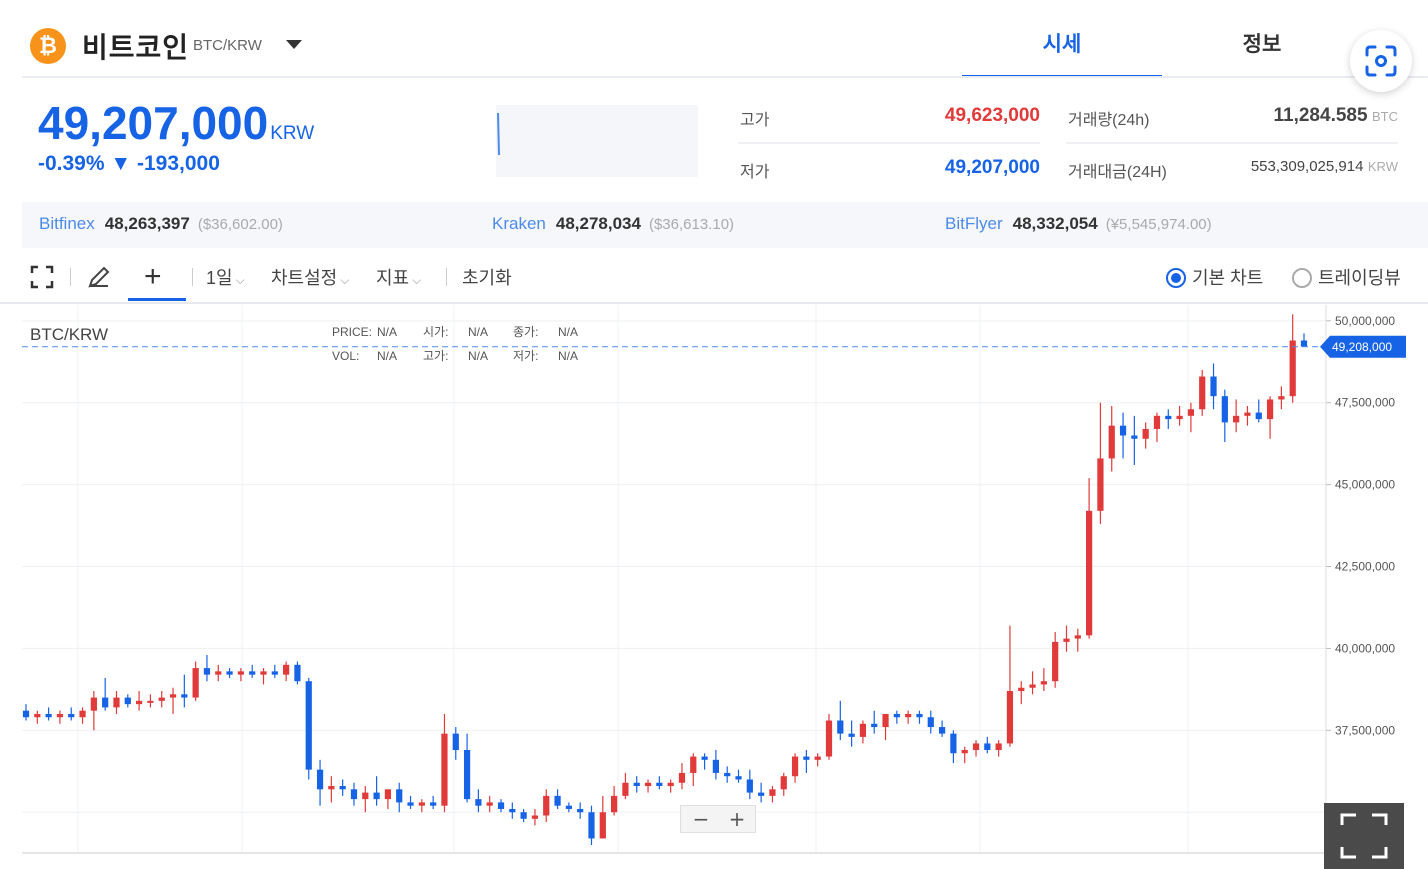  What do you see at coordinates (219, 278) in the screenshot?
I see `interval-label: 1일` at bounding box center [219, 278].